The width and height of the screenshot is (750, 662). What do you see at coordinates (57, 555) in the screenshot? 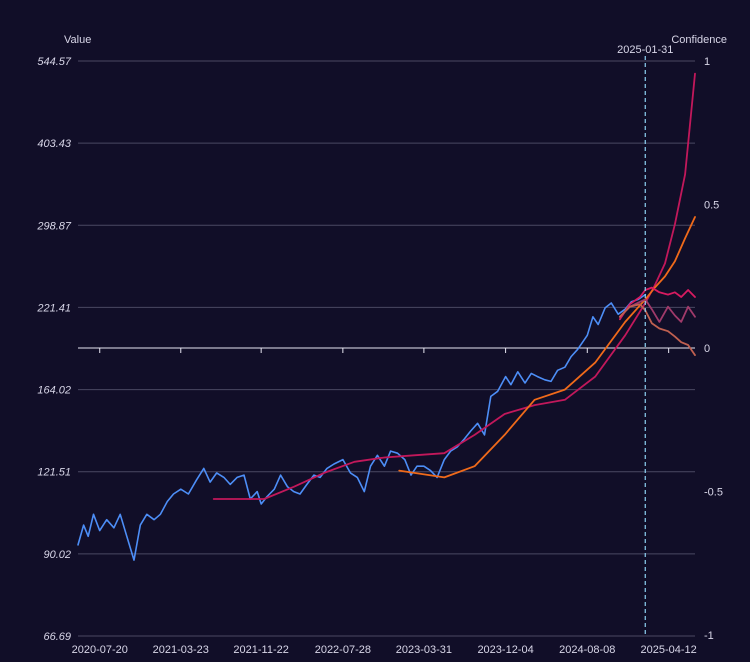
I see `y-tick-label-6: 90.02` at bounding box center [57, 555].